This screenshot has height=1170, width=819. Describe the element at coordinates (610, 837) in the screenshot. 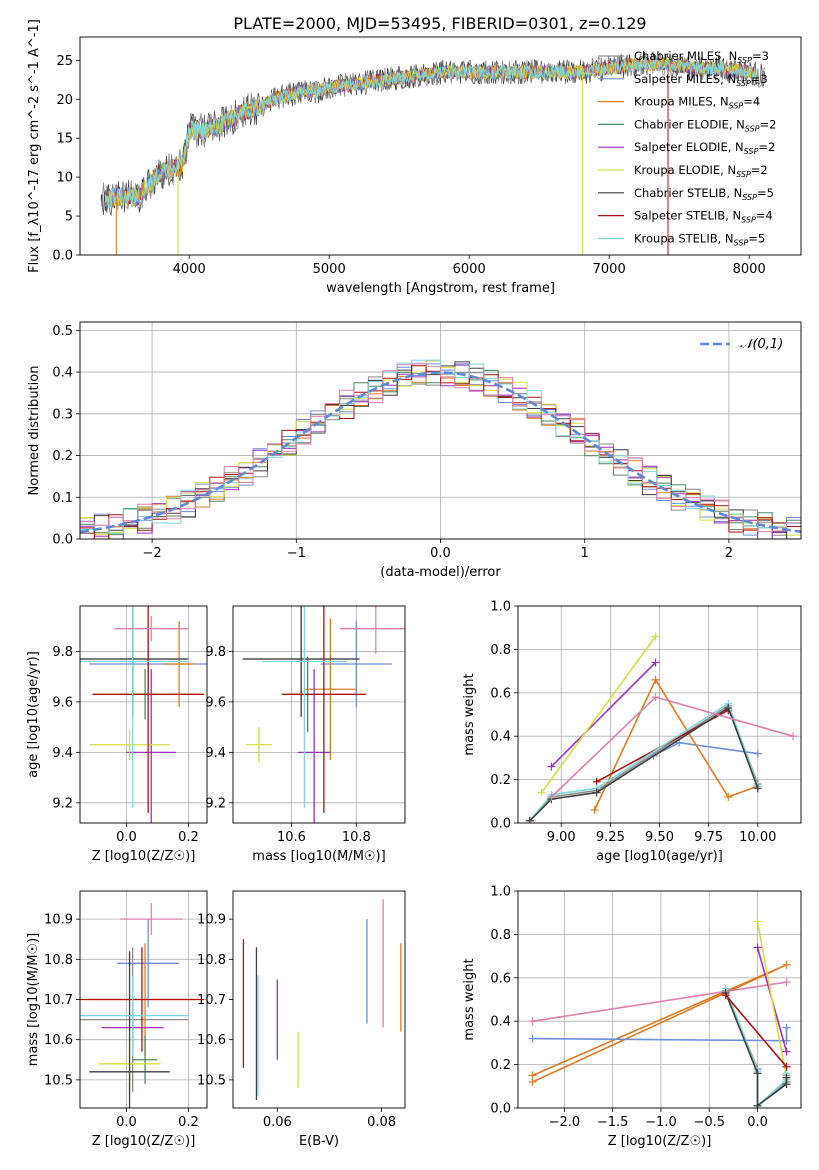

I see `x-tick-label: 9.25` at that location.